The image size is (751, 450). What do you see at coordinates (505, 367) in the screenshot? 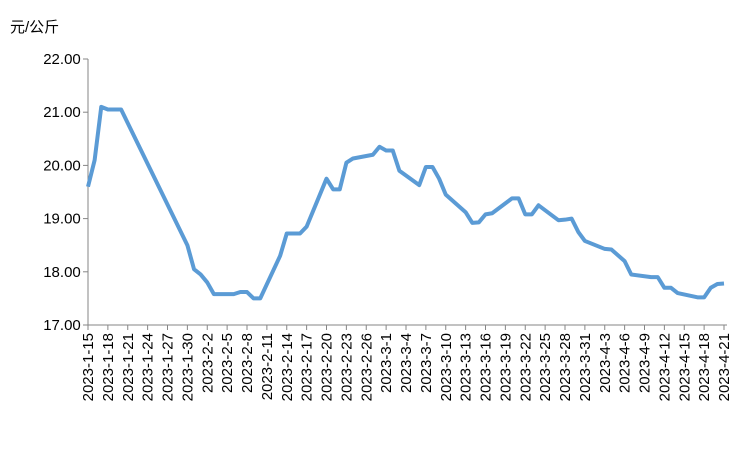
I see `x-tick-label: 2023-3-19` at bounding box center [505, 367].